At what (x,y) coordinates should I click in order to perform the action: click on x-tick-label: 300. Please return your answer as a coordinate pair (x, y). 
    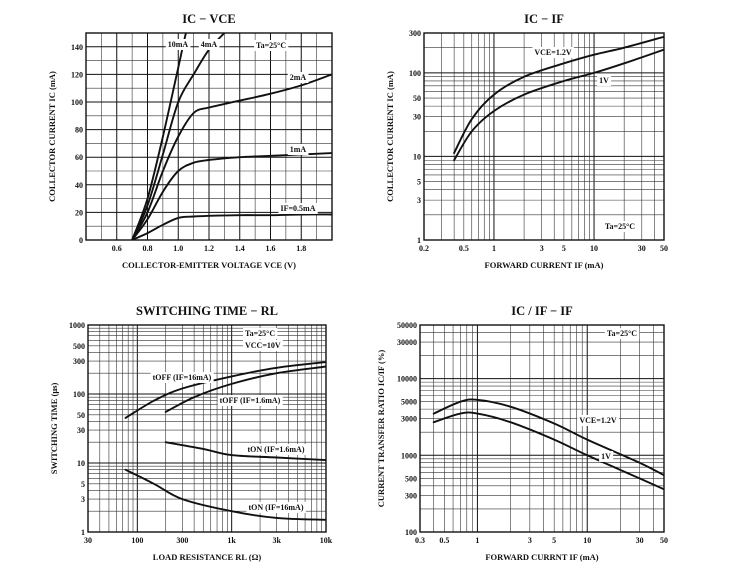
    Looking at the image, I should click on (182, 540).